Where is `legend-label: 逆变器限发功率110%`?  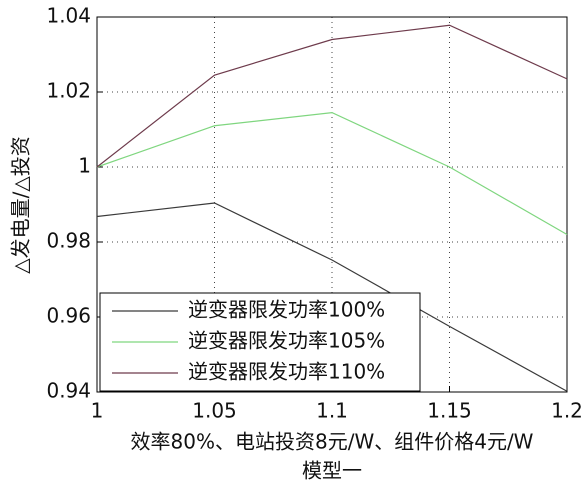 legend-label: 逆变器限发功率110% is located at coordinates (286, 372).